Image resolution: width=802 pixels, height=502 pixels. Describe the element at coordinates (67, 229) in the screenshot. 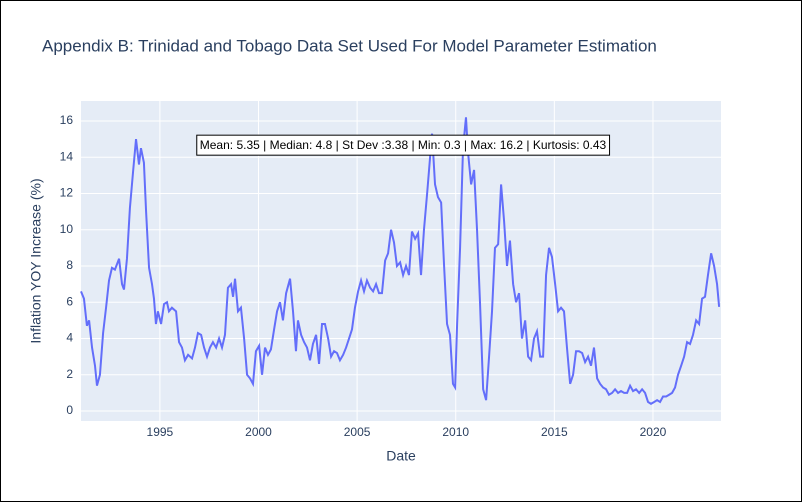

I see `y-tick-label: 10` at that location.